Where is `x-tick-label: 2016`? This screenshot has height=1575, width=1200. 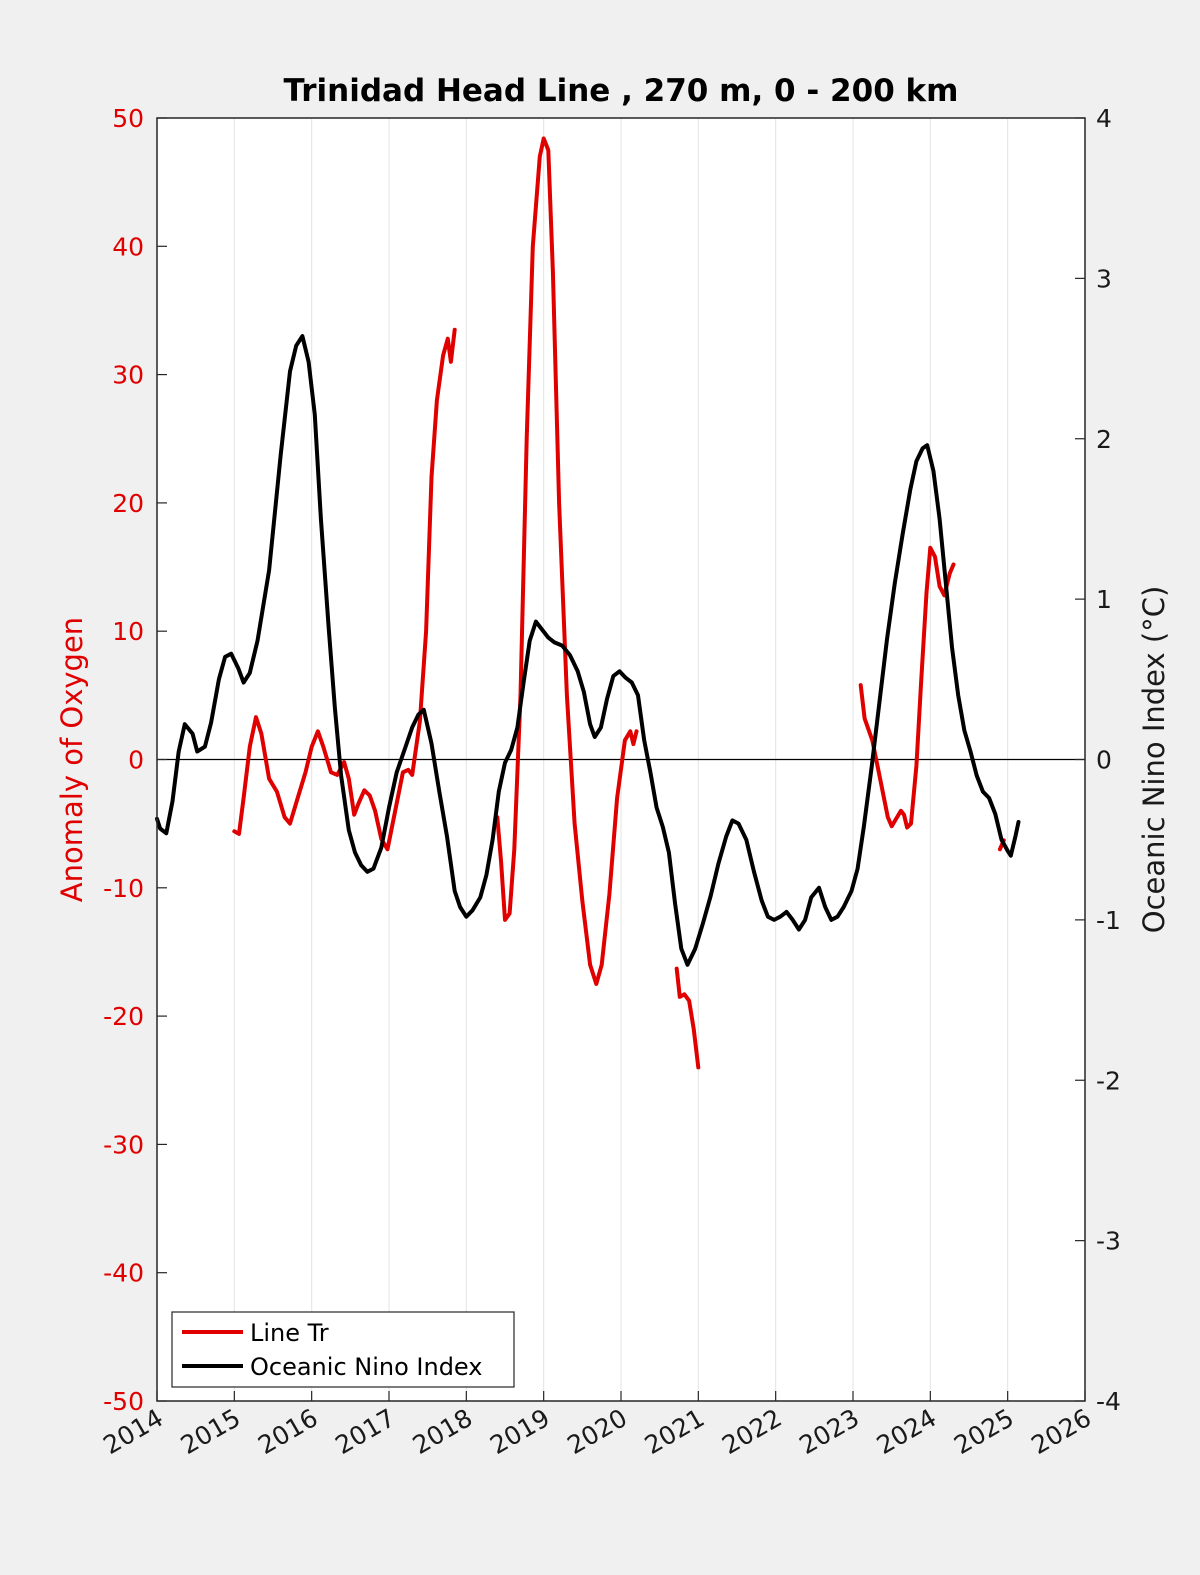
x-tick-label: 2016 is located at coordinates (288, 1431).